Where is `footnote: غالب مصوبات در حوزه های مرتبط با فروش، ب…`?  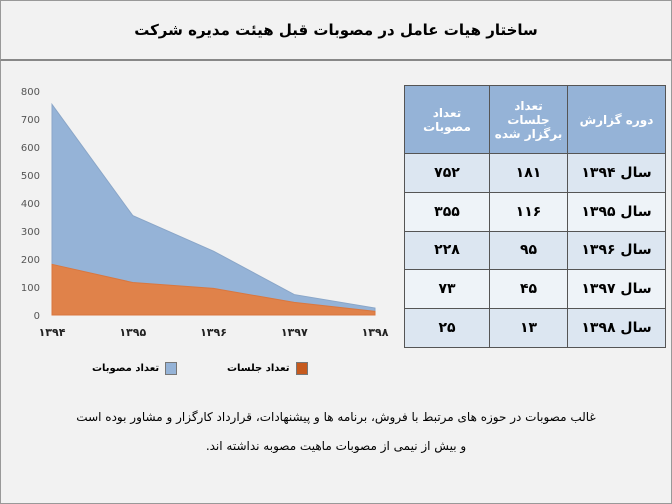 footnote: غالب مصوبات در حوزه های مرتبط با فروش، ب… is located at coordinates (336, 432).